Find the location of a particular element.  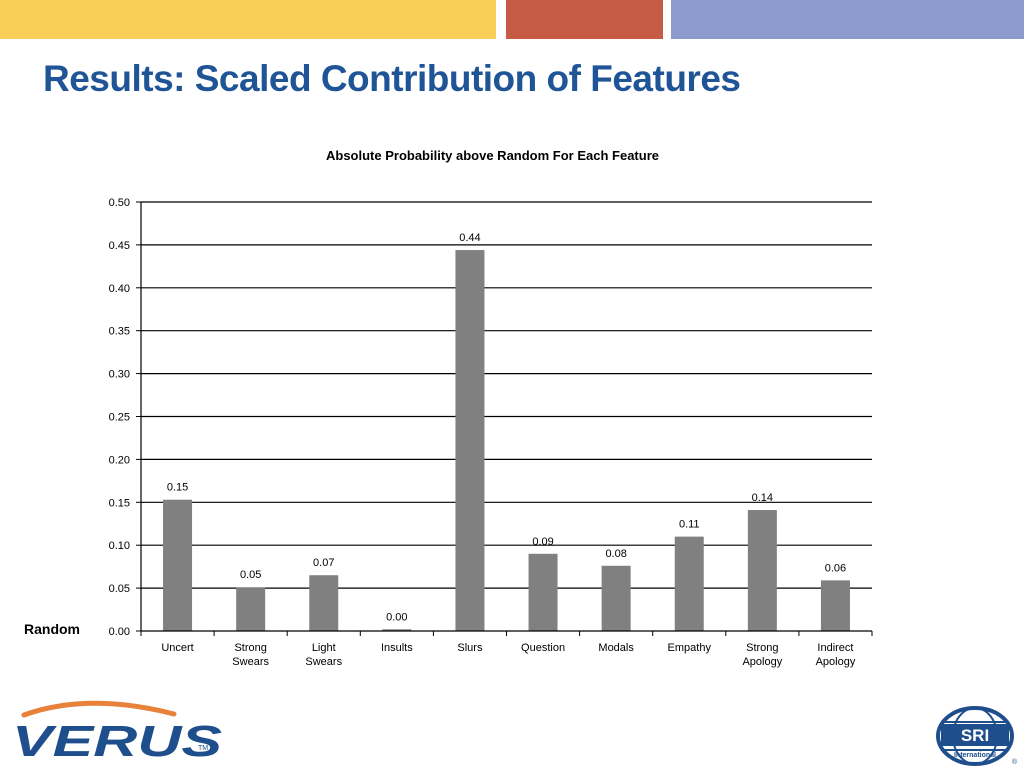

y-tick-label: 0.00 is located at coordinates (119, 632).